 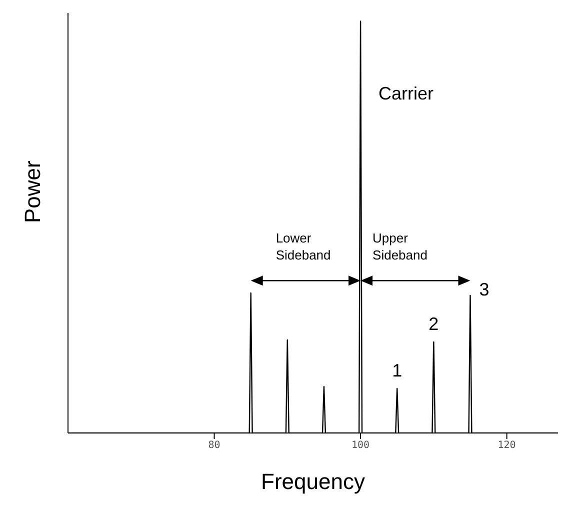 I want to click on annotation: Lower Sideband, so click(x=303, y=246).